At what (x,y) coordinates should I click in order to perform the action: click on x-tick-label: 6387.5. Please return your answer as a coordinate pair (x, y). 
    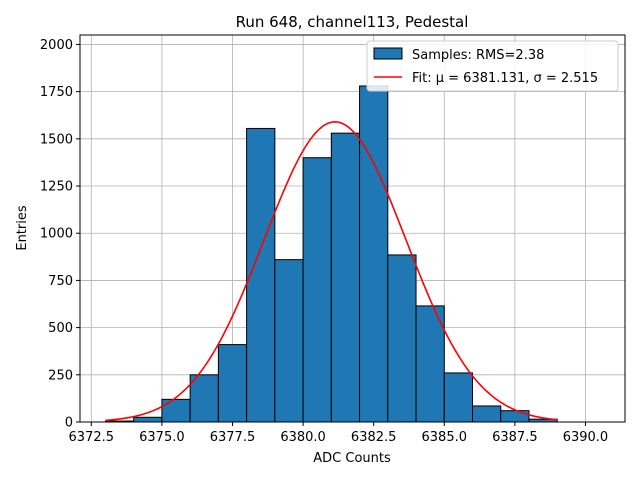
    Looking at the image, I should click on (515, 437).